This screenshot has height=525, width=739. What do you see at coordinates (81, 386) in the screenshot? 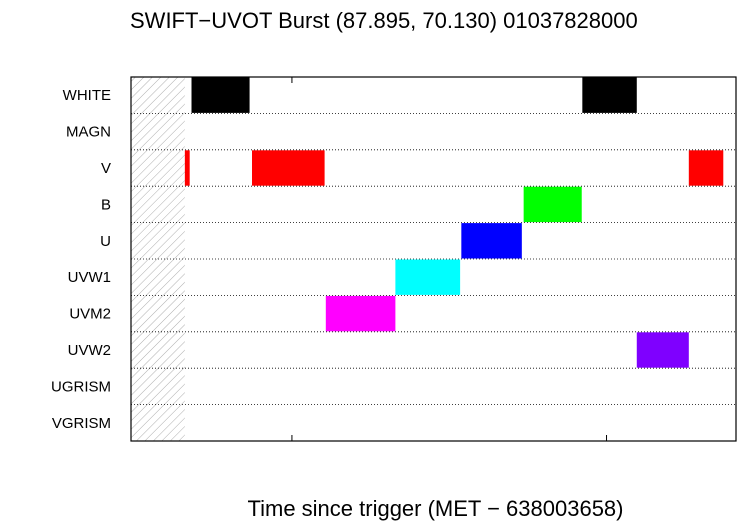
I see `row-label-ugrism: UGRISM` at bounding box center [81, 386].